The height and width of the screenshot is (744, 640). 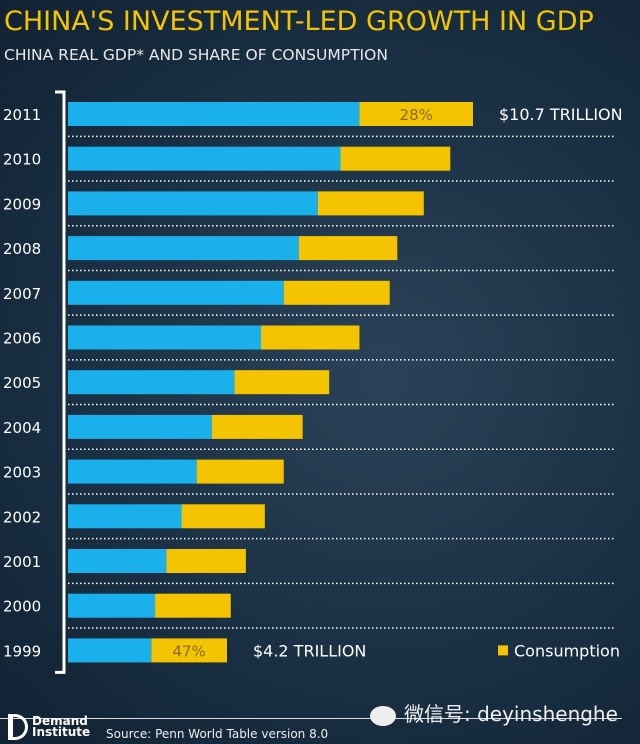 I want to click on source-note: Source: Penn World Table version 8.0, so click(x=217, y=734).